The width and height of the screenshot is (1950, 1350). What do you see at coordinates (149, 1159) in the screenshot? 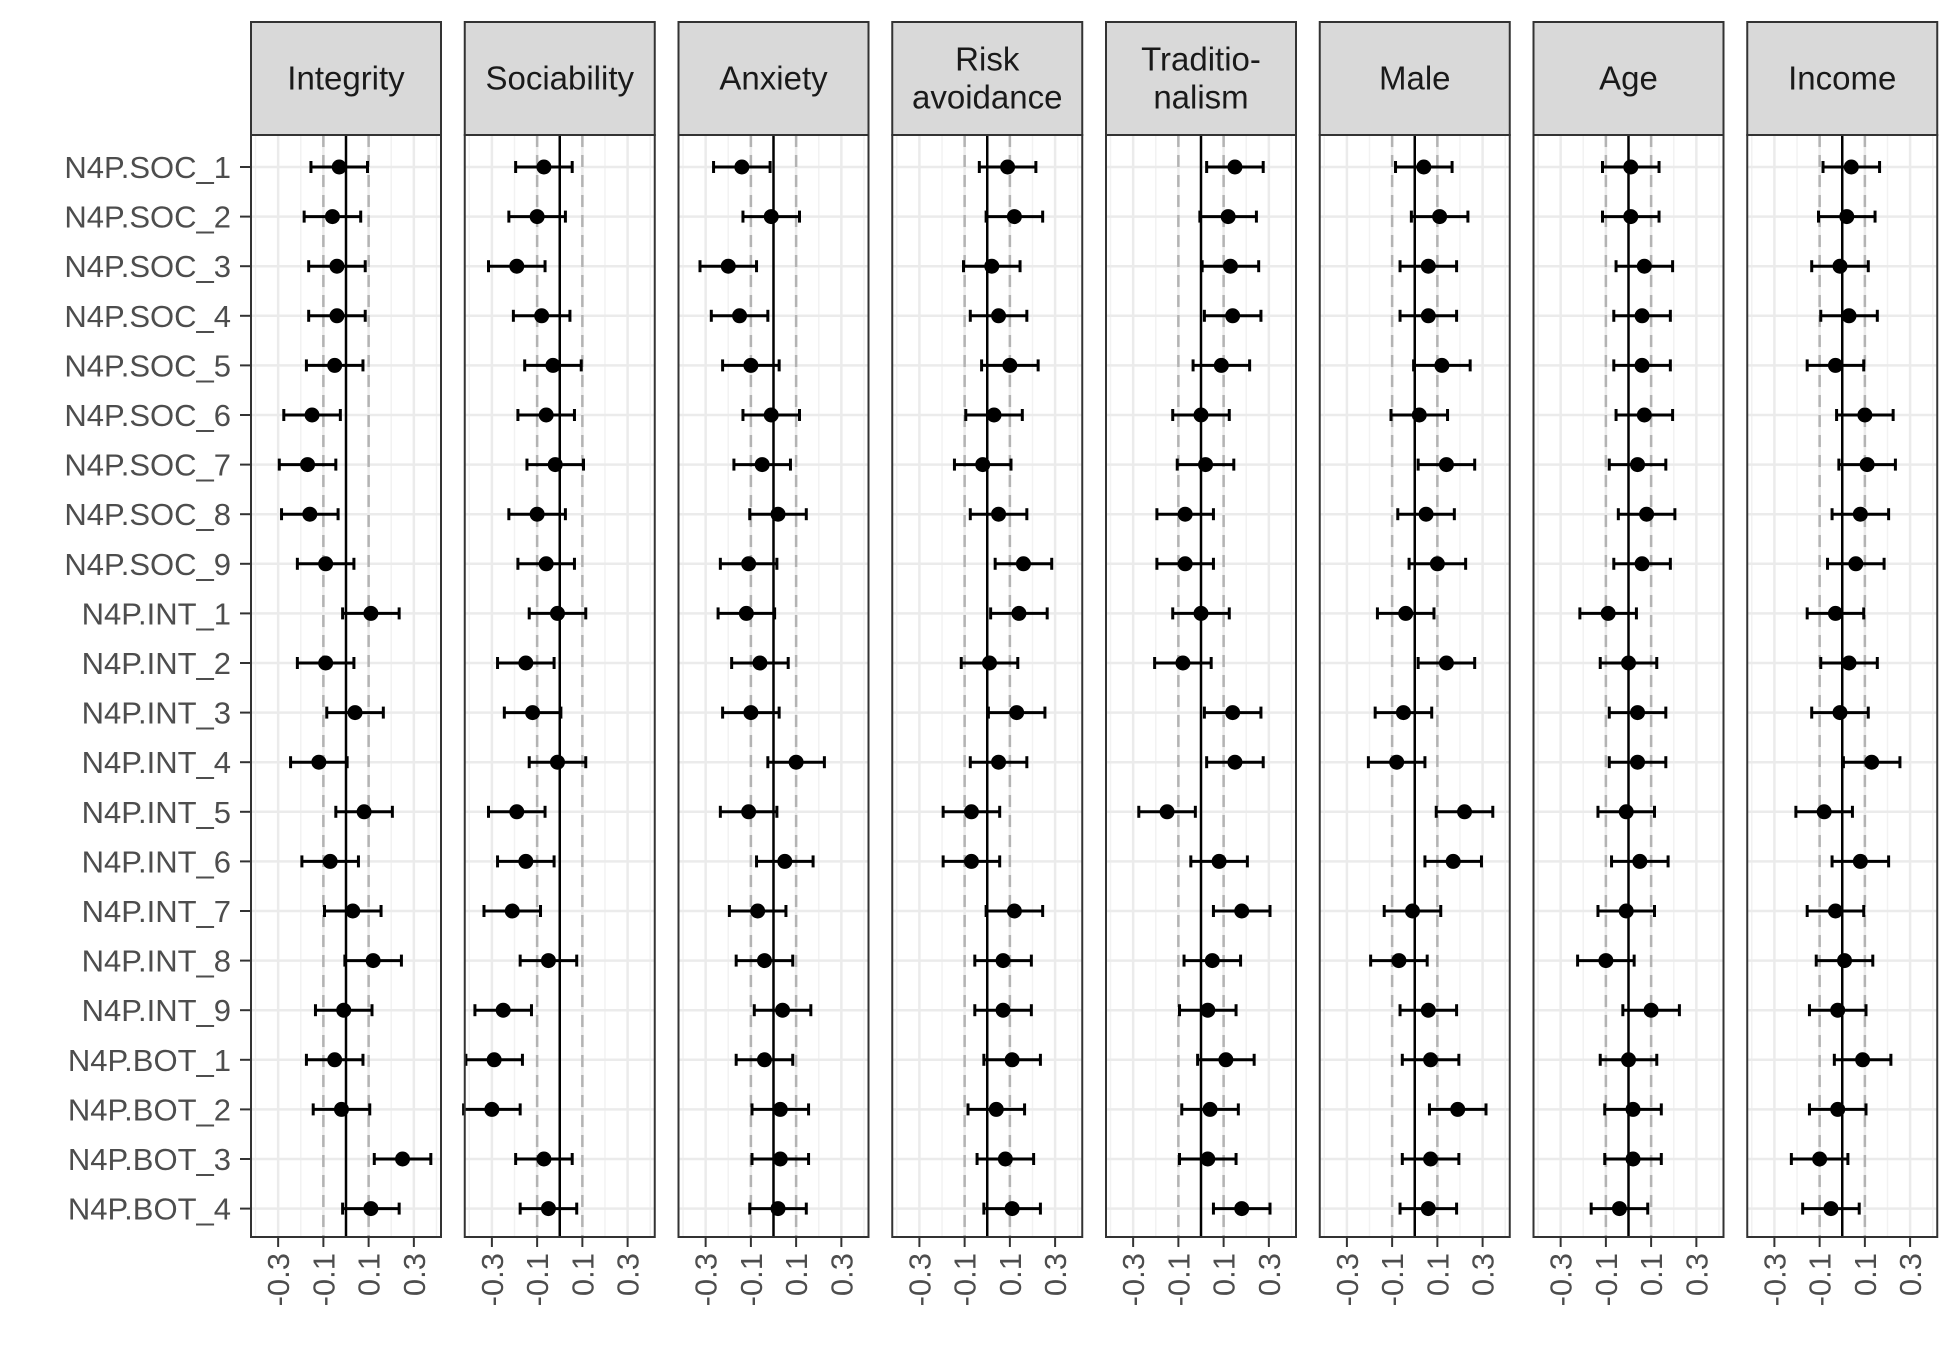
I see `y-tick-label: N4P.BOT_3` at bounding box center [149, 1159].